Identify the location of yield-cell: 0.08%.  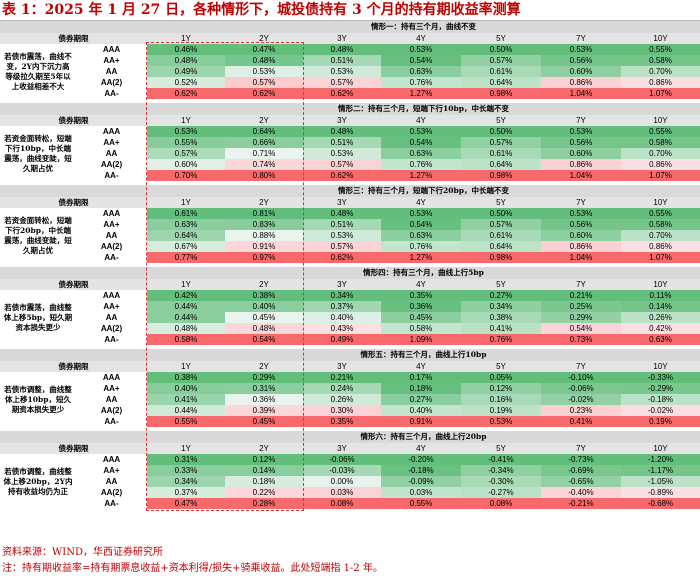
(342, 503).